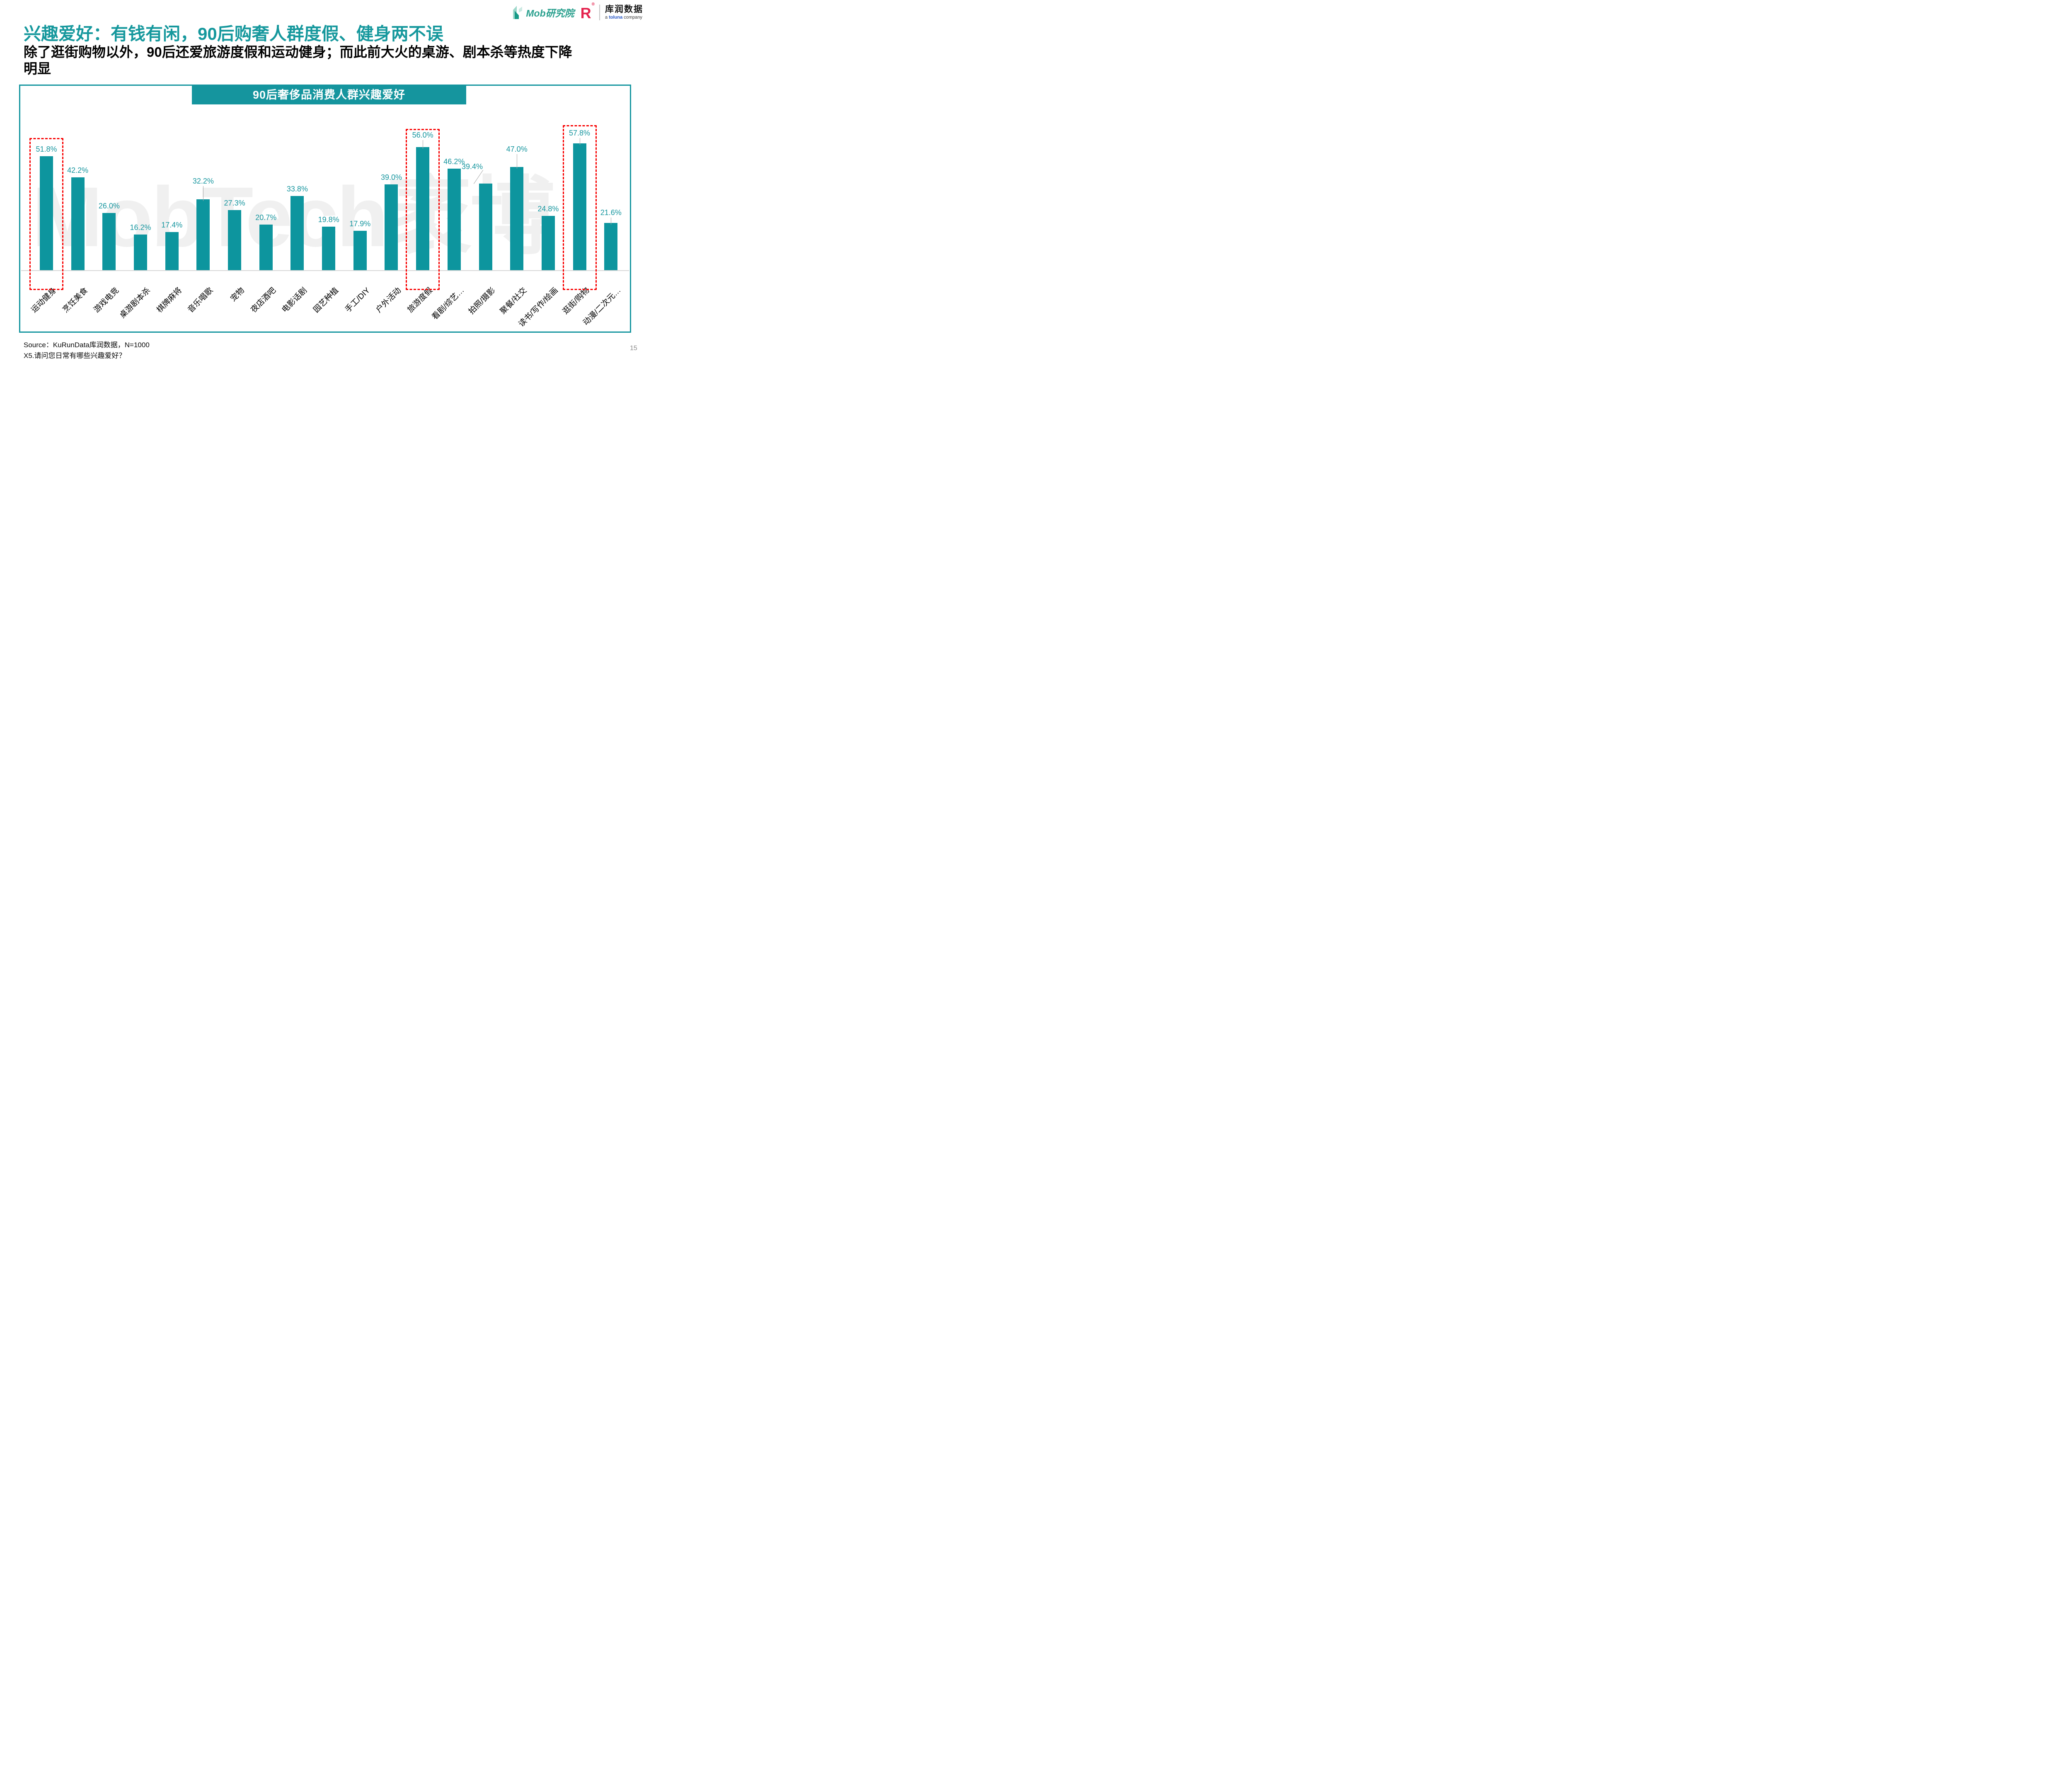  Describe the element at coordinates (358, 300) in the screenshot. I see `category-label: 手工/DIY` at that location.